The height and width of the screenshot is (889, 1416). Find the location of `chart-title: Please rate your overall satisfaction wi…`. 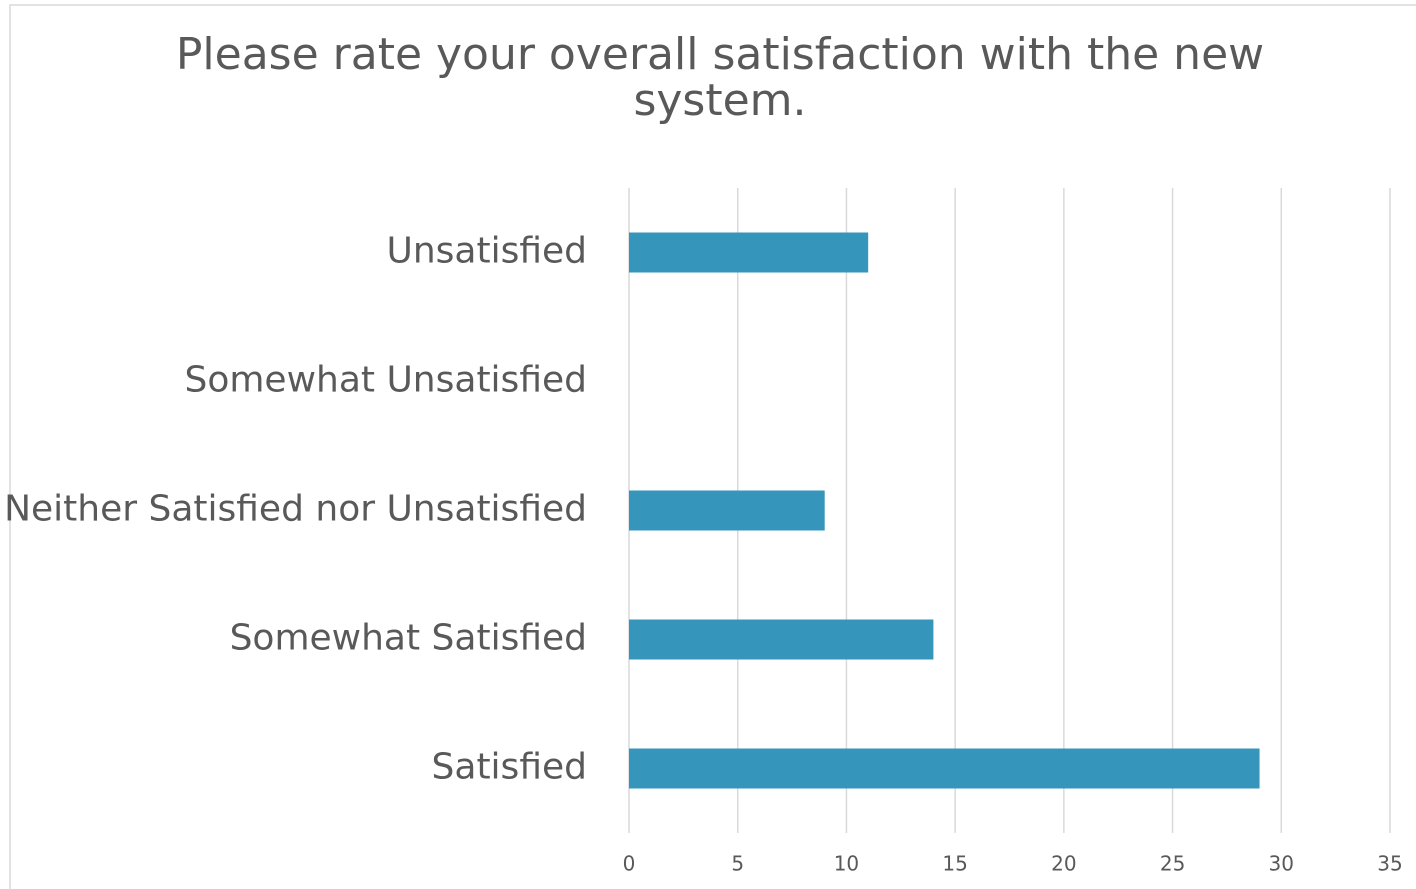

chart-title: Please rate your overall satisfaction wi… is located at coordinates (720, 78).